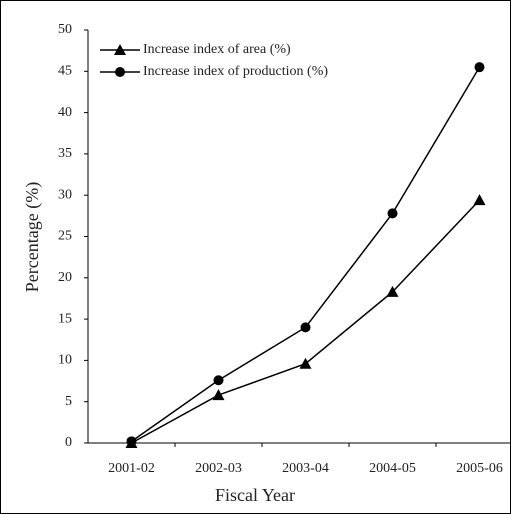  Describe the element at coordinates (65, 71) in the screenshot. I see `y-tick-label: 45` at that location.